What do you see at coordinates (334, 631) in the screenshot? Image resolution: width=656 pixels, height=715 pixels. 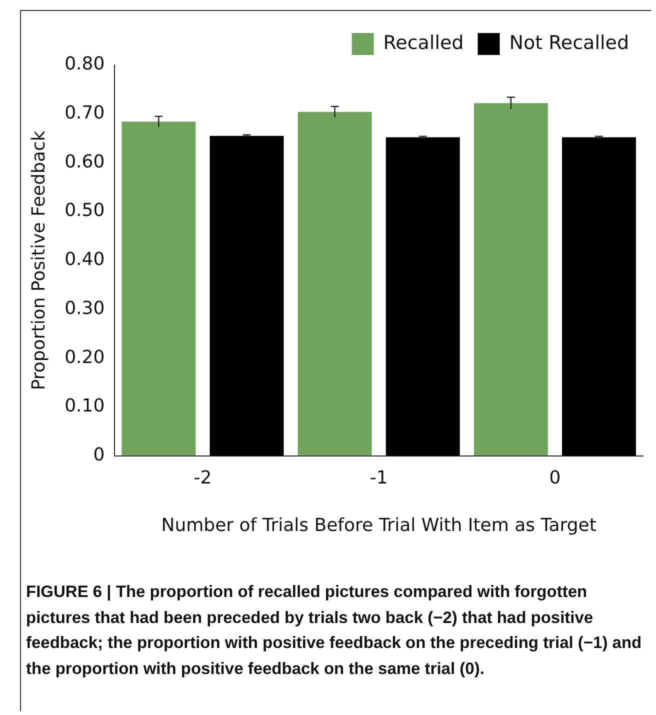 I see `caption: FIGURE 6 | The proportion of recalled pictures compared with forgotten pictures that had been preceded by trials two back (−2) that had positive feedback; the proportion with positive feedback on the preceding trial (−1) and the proportion with positive feedback on the same trial (0).` at bounding box center [334, 631].